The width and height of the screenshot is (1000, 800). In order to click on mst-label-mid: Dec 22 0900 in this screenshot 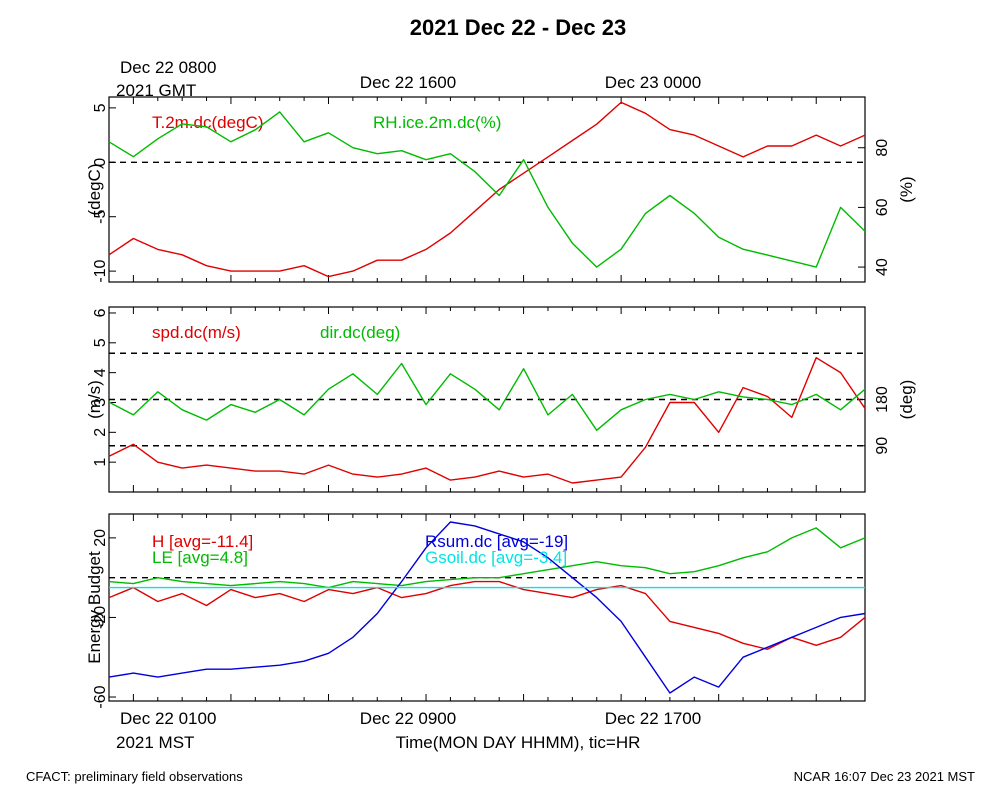, I will do `click(408, 718)`.